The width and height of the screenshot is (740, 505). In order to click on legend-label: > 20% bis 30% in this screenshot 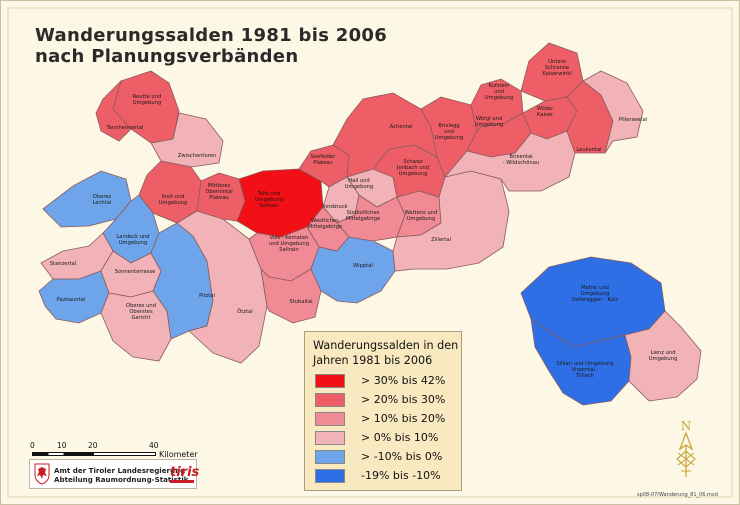, I will do `click(403, 399)`.